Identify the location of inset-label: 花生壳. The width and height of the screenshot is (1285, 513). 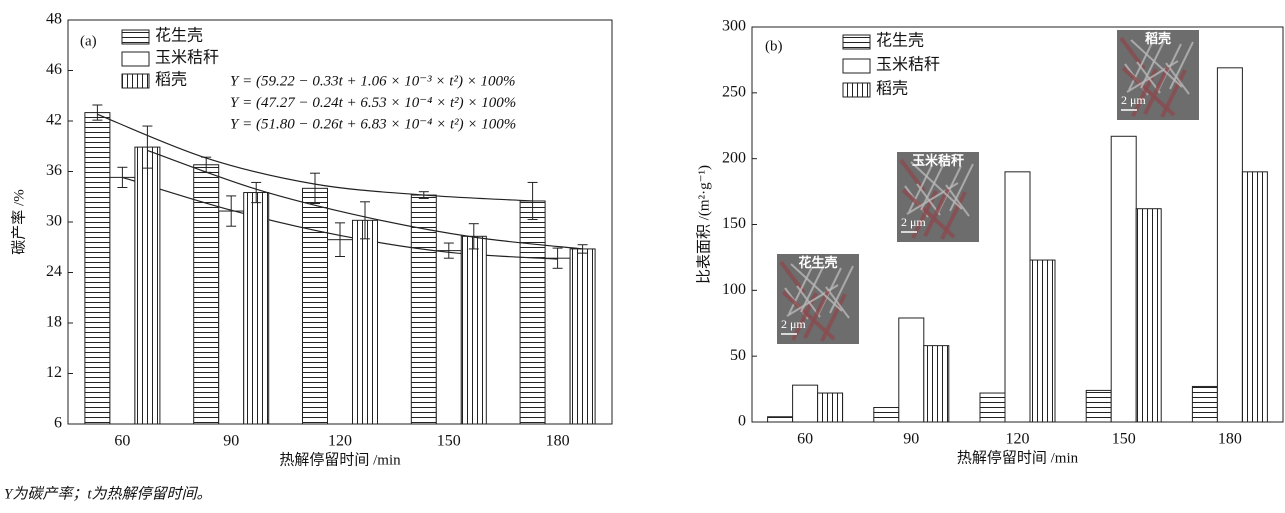
(817, 262).